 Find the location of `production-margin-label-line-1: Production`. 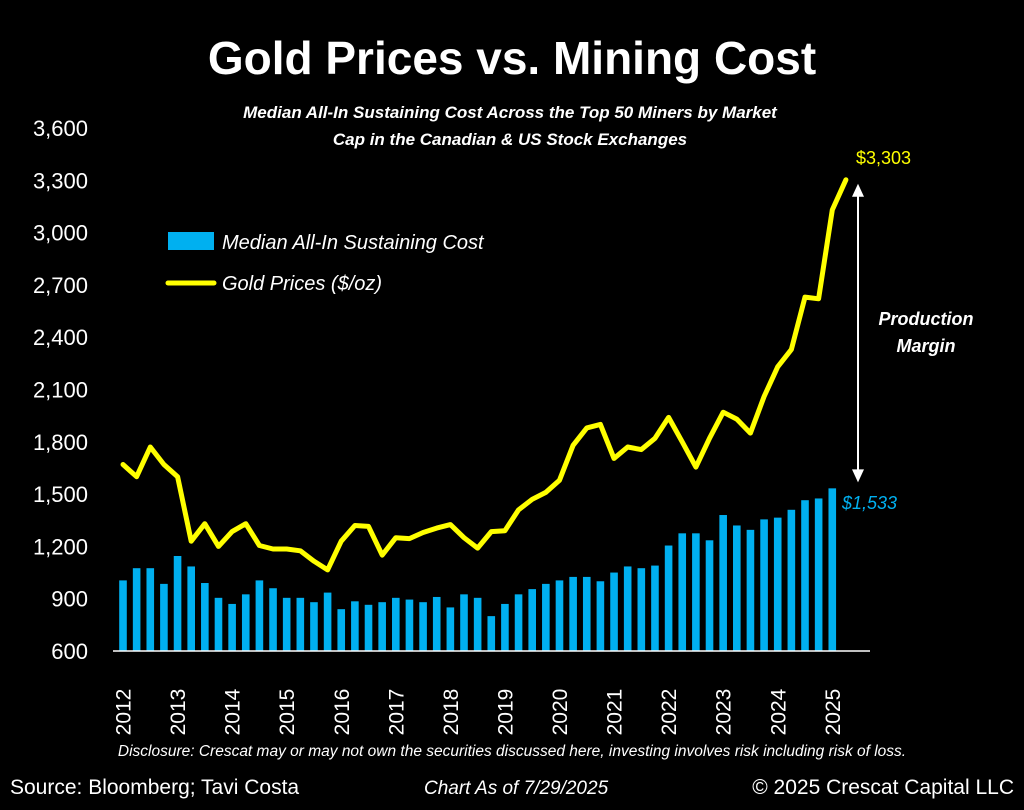

production-margin-label-line-1: Production is located at coordinates (926, 319).